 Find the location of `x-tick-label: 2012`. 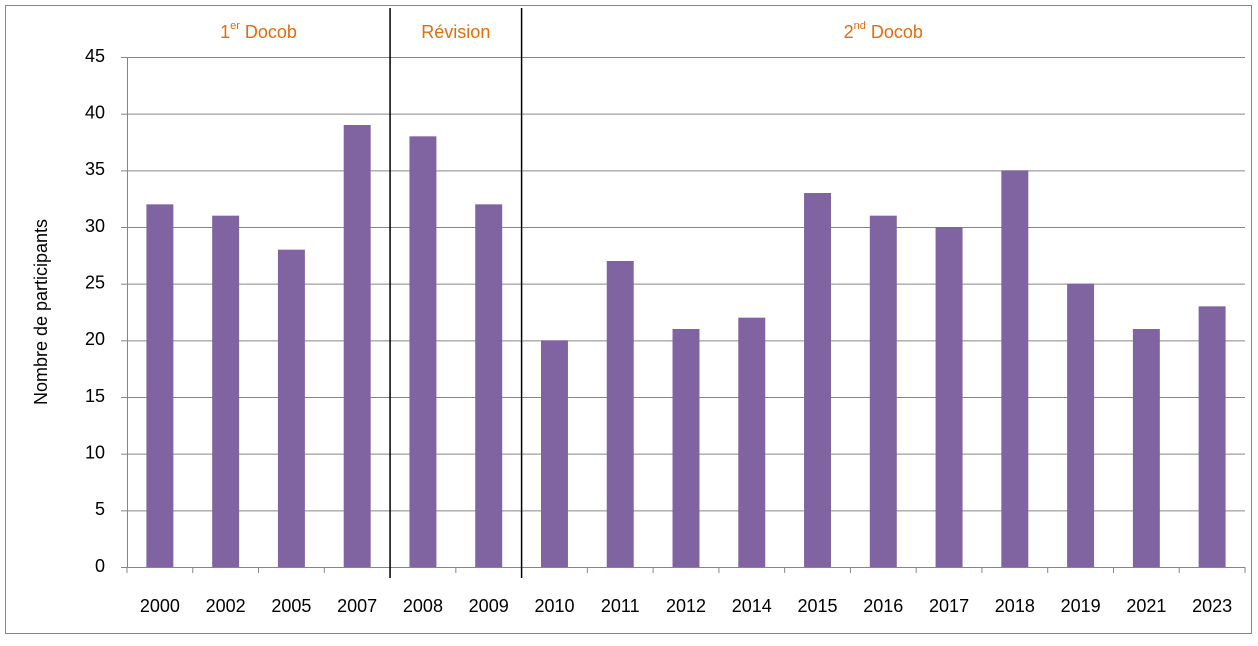

x-tick-label: 2012 is located at coordinates (686, 606).